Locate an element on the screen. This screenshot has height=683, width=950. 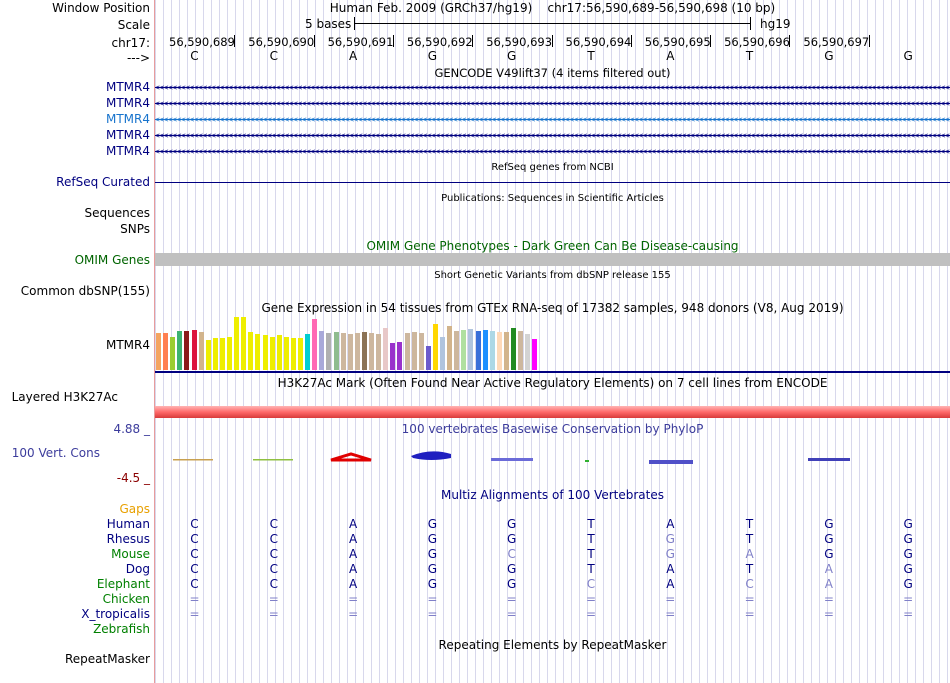
coordinate-label: 56,590,696 is located at coordinates (757, 42).